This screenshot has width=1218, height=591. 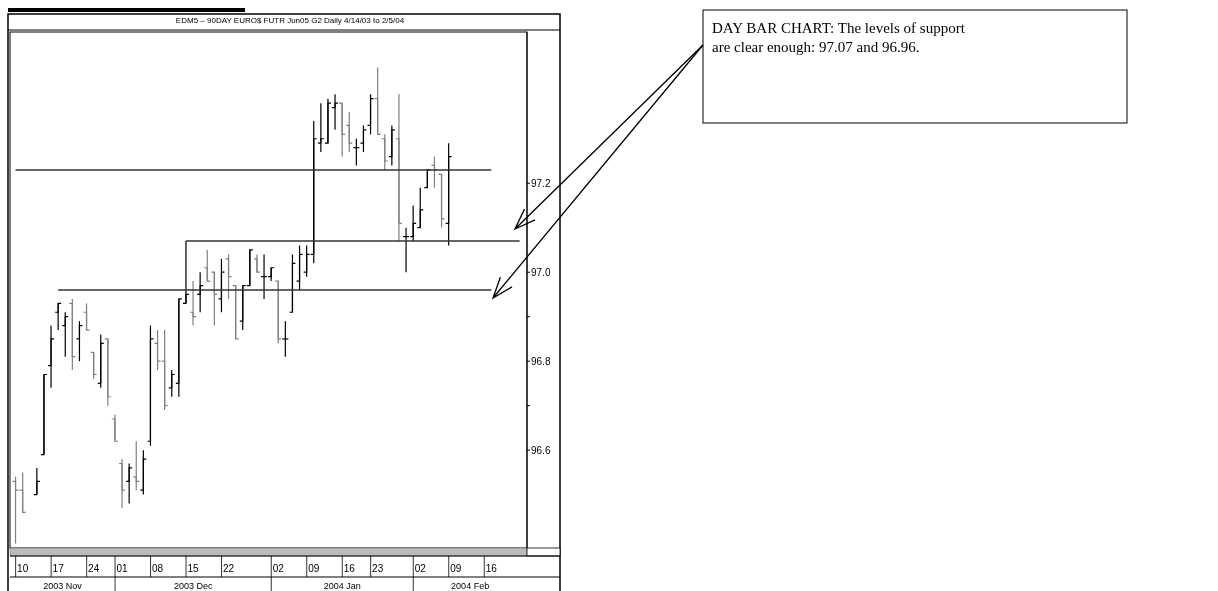 What do you see at coordinates (541, 272) in the screenshot?
I see `y-tick-label: 97.0` at bounding box center [541, 272].